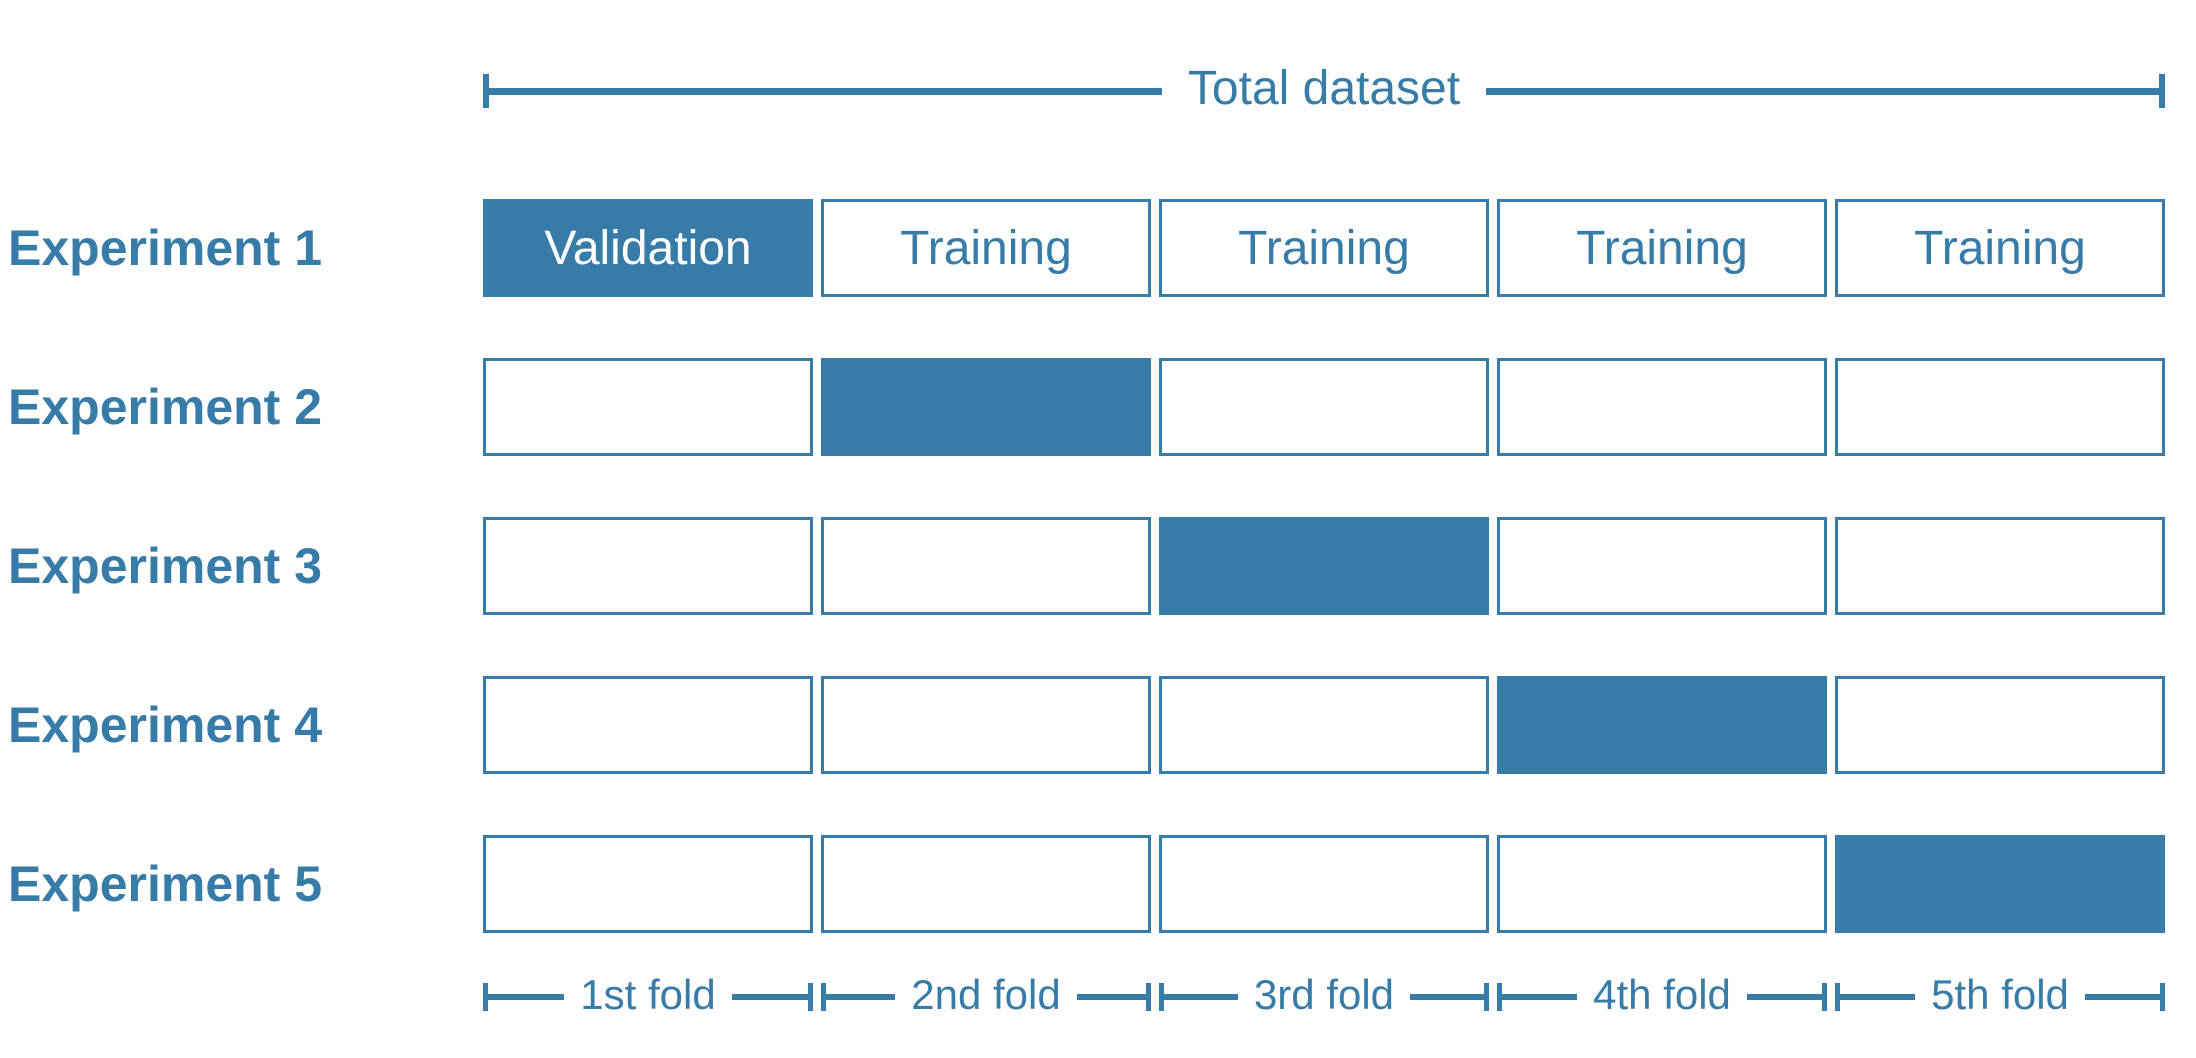 This screenshot has width=2196, height=1058. What do you see at coordinates (825, 91) in the screenshot?
I see `bracket-line-left` at bounding box center [825, 91].